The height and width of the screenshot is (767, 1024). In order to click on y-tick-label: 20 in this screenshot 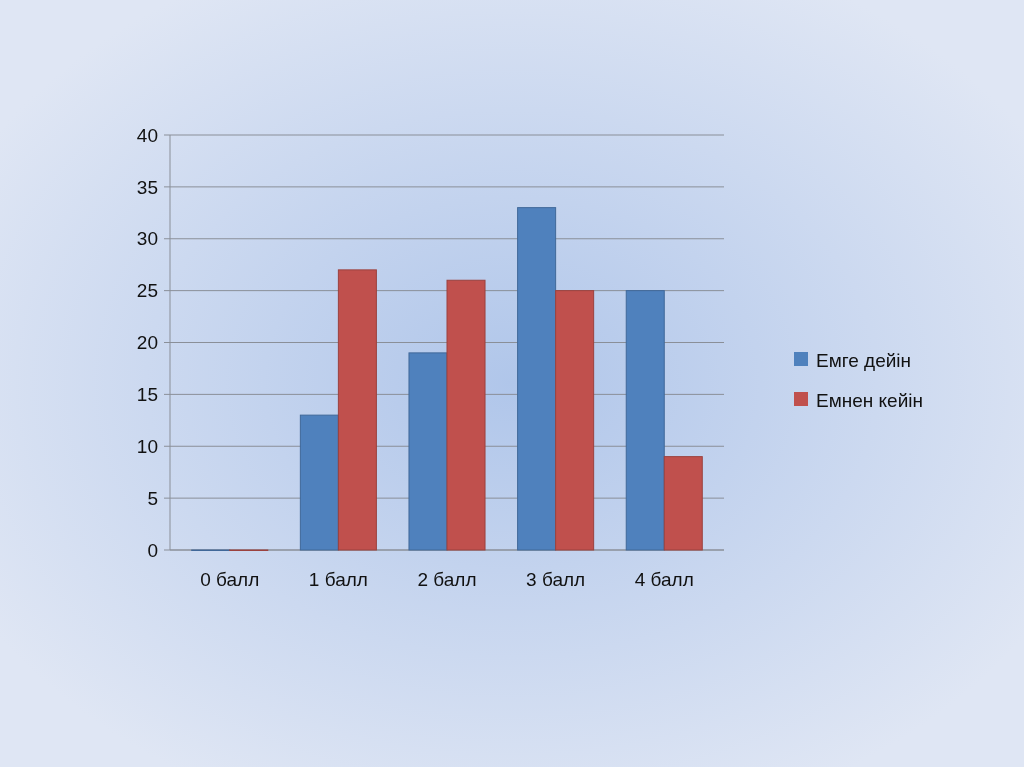, I will do `click(147, 343)`.